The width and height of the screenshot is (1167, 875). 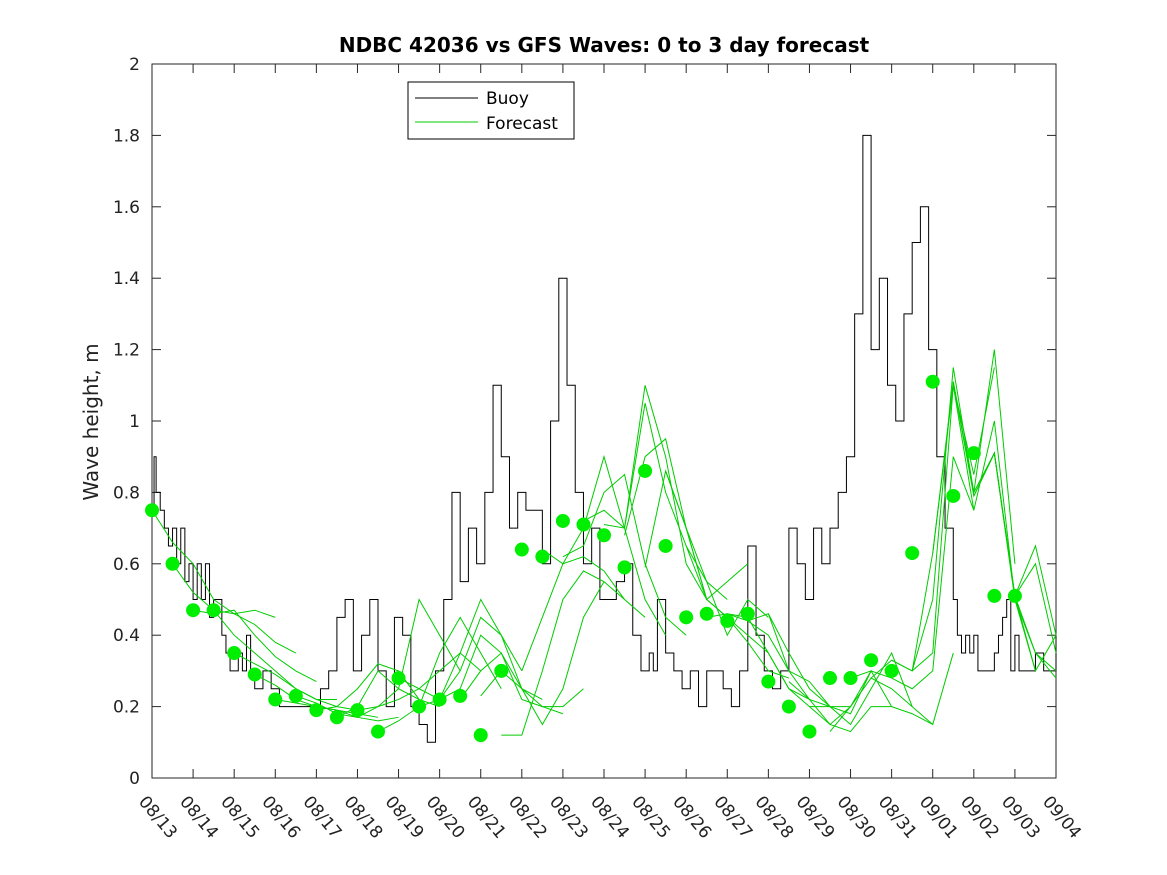 What do you see at coordinates (198, 817) in the screenshot?
I see `x-tick-label: 08/14` at bounding box center [198, 817].